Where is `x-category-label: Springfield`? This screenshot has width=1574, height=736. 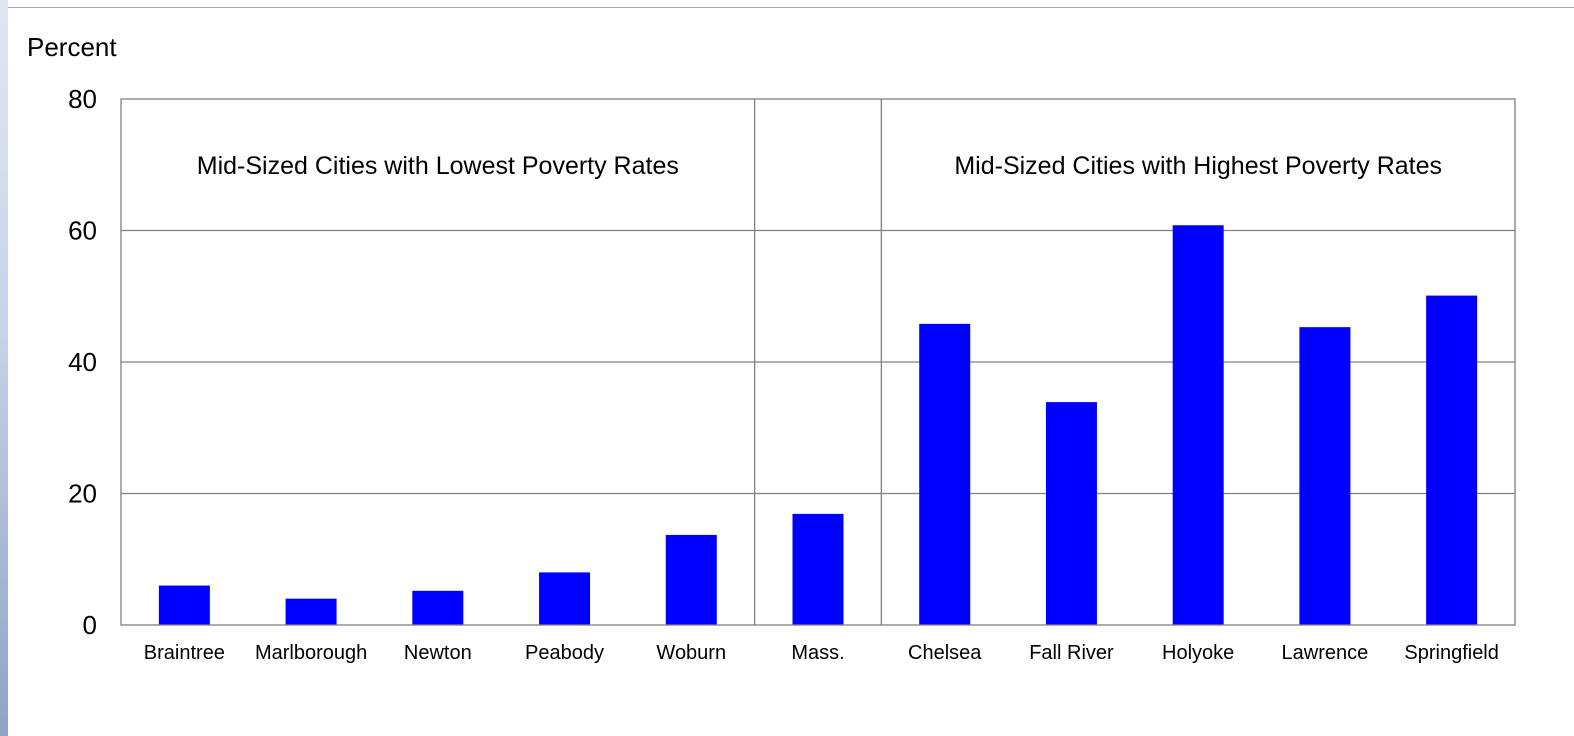 x-category-label: Springfield is located at coordinates (1451, 653).